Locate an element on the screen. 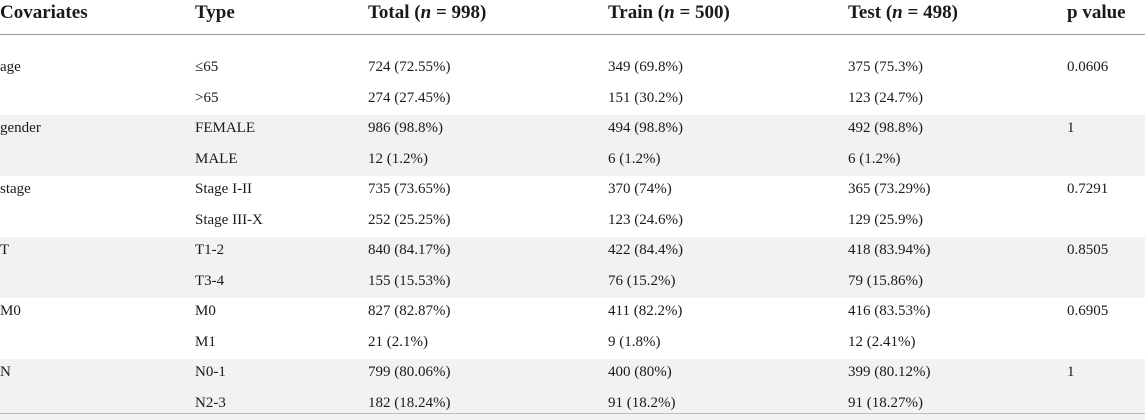 The width and height of the screenshot is (1145, 420). train-cell: 494 (98.8%) is located at coordinates (645, 128).